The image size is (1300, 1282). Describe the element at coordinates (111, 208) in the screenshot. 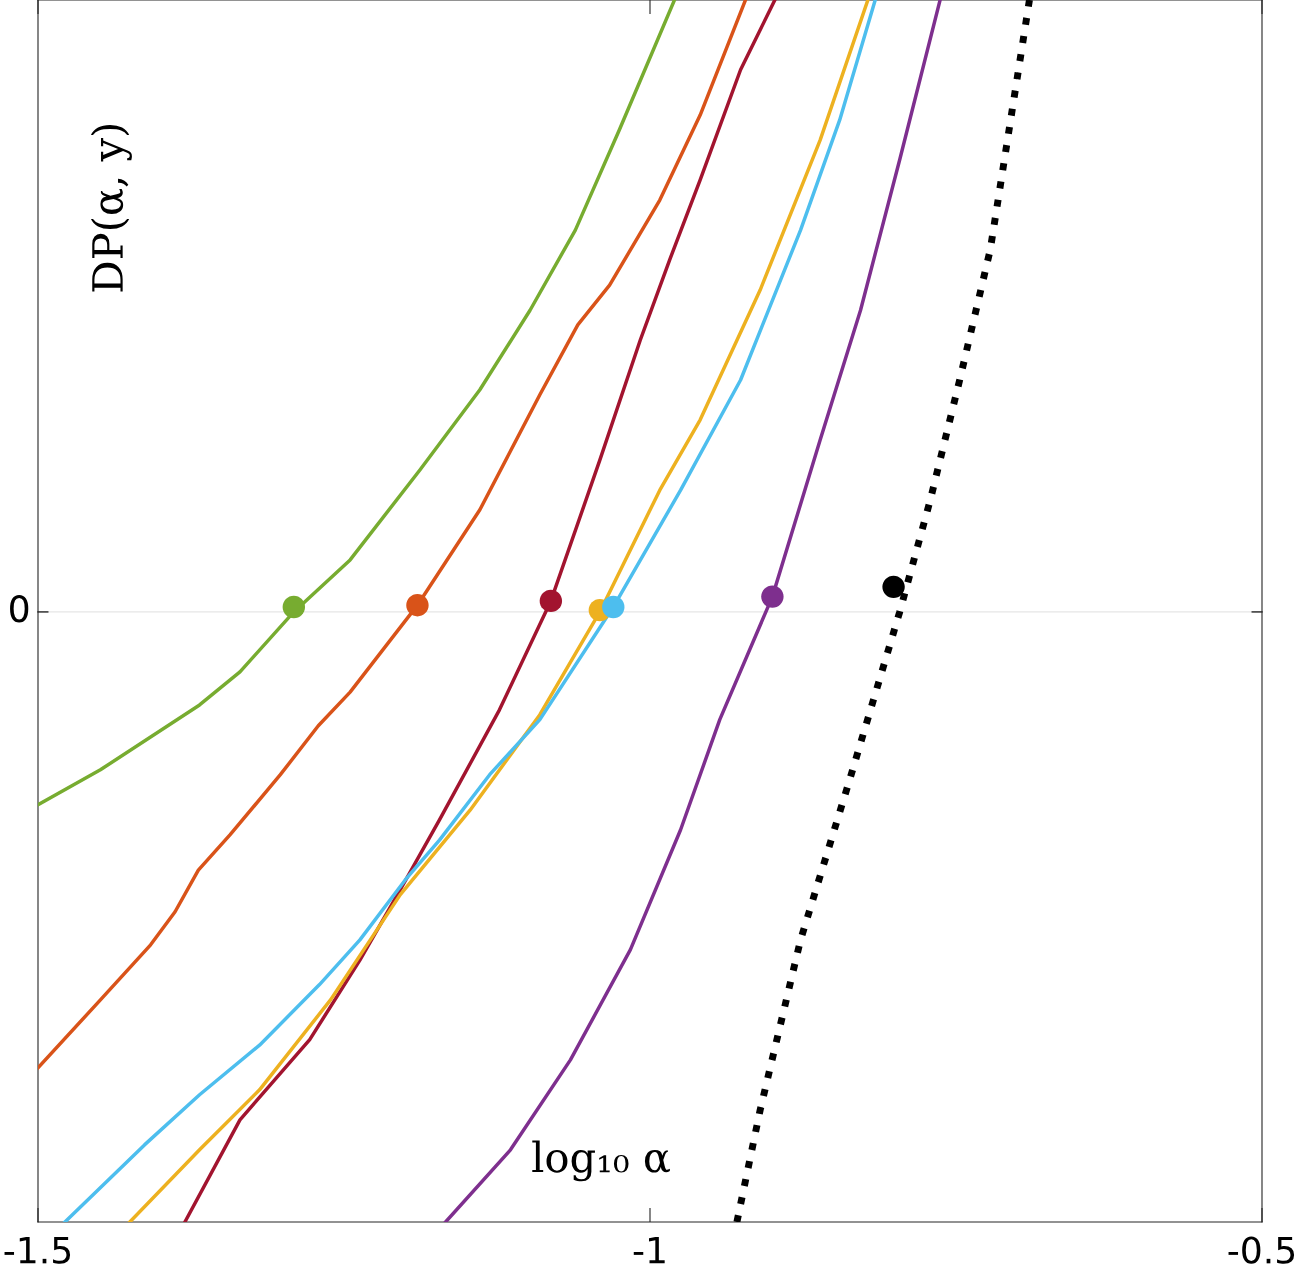

I see `y-axis-title: DP(α, y)` at that location.